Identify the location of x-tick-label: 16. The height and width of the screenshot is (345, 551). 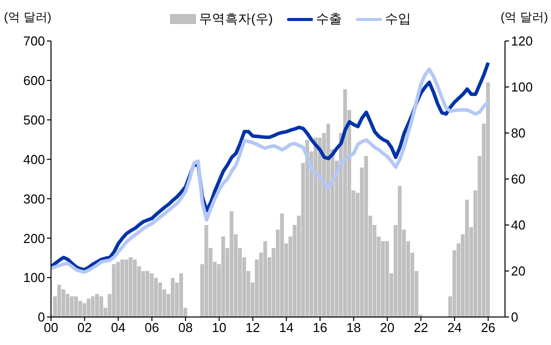
(320, 328).